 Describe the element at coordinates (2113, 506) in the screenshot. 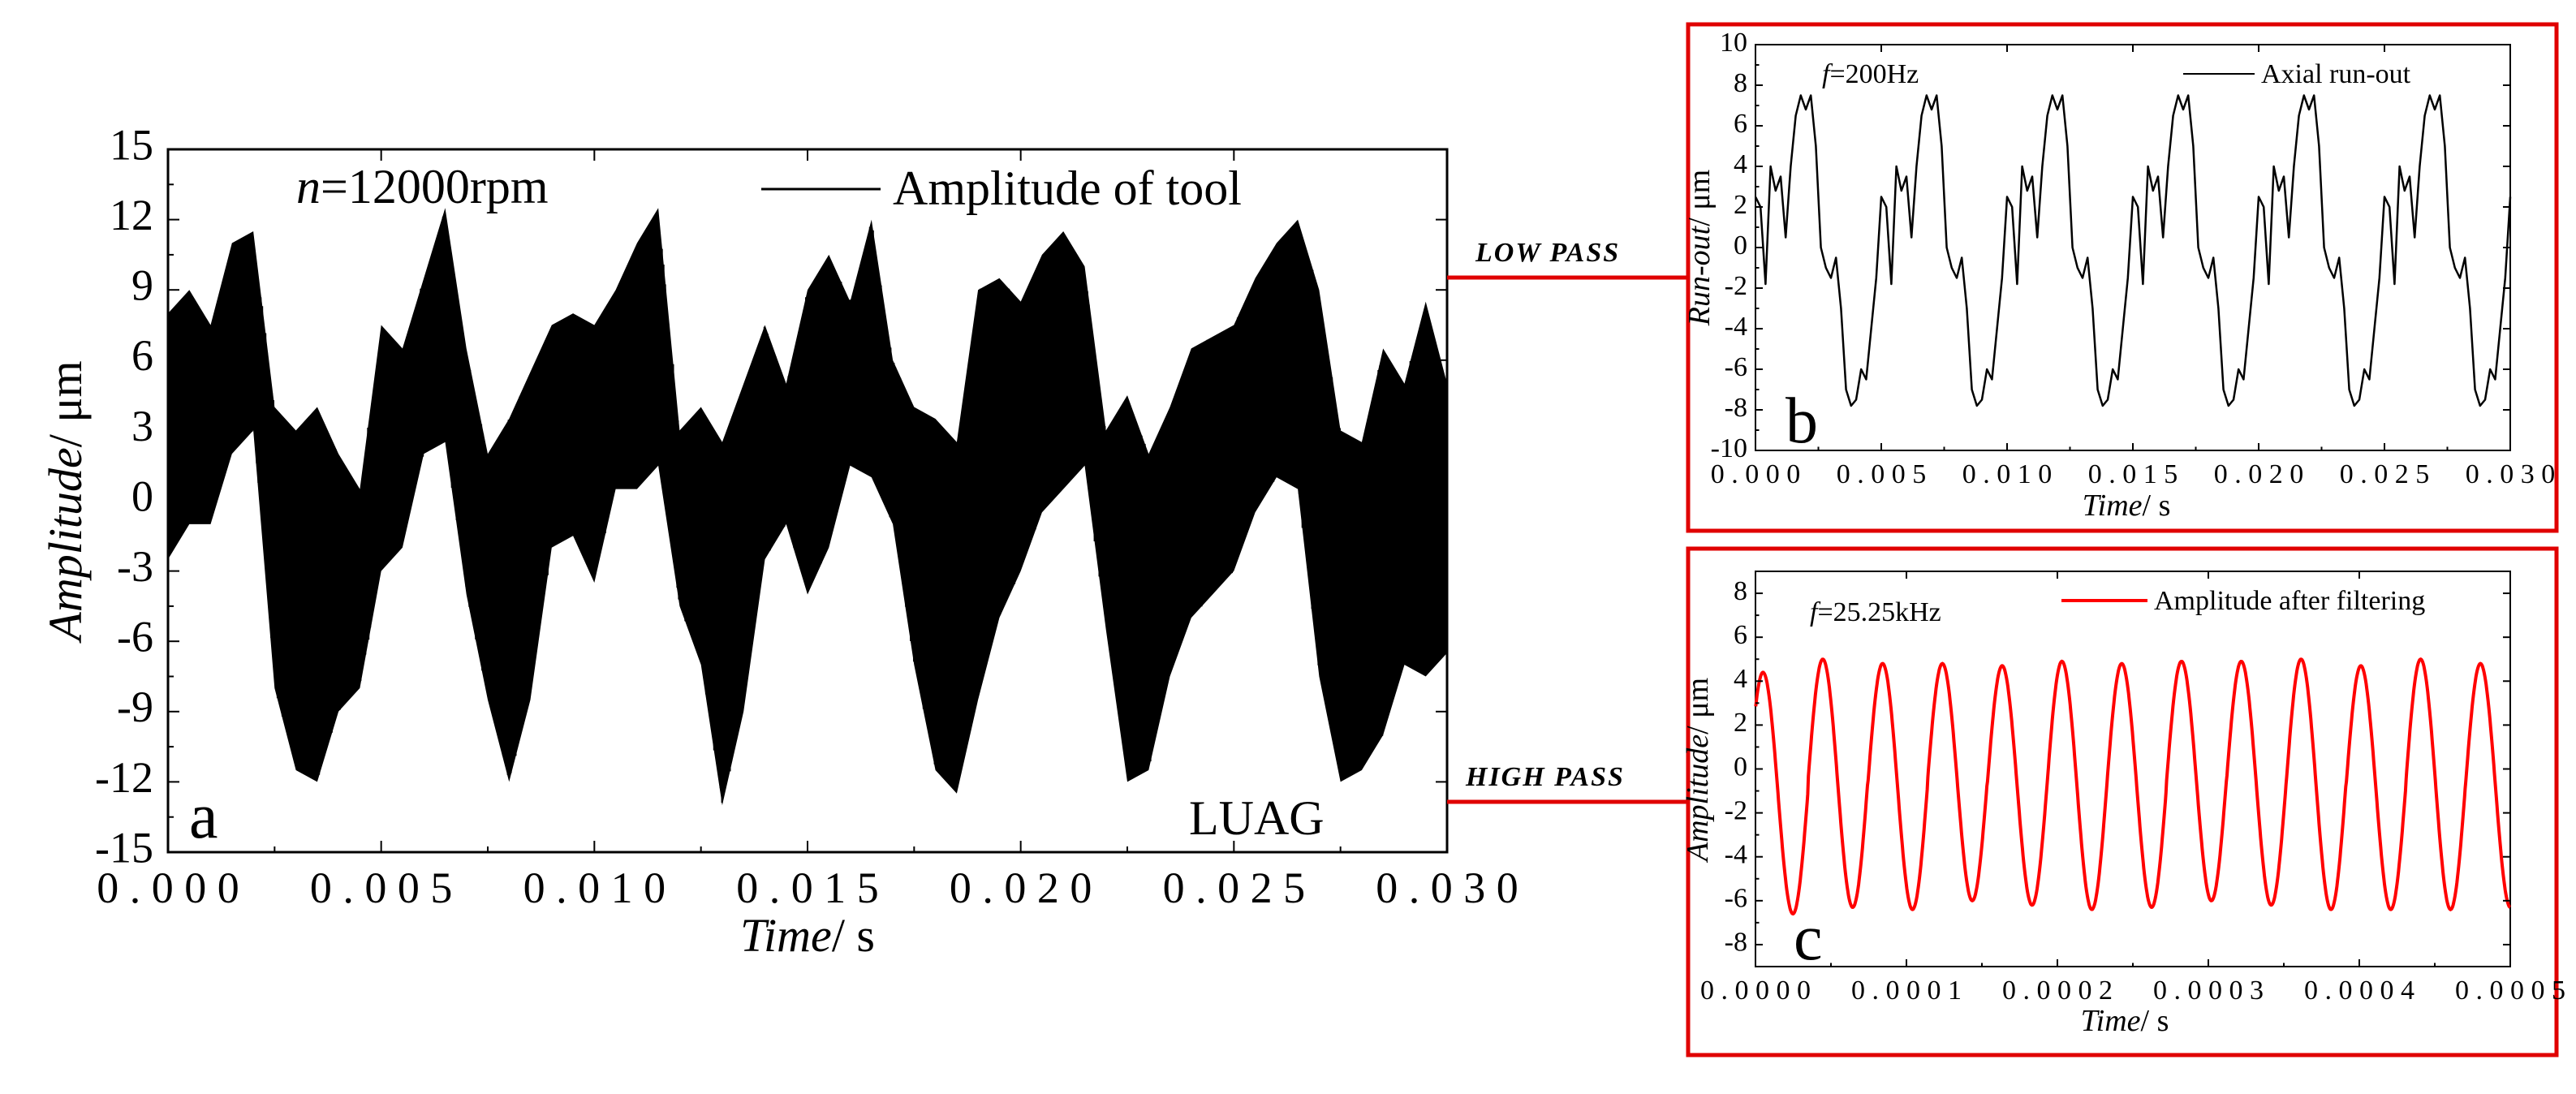

I see `panel-b-x-axis-title-italic: Time` at that location.